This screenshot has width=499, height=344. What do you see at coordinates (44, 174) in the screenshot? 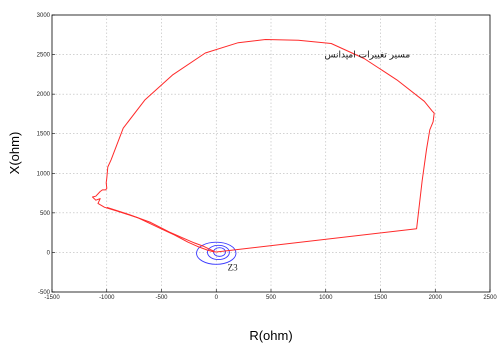
I see `y-tick-label: 1000` at bounding box center [44, 174].